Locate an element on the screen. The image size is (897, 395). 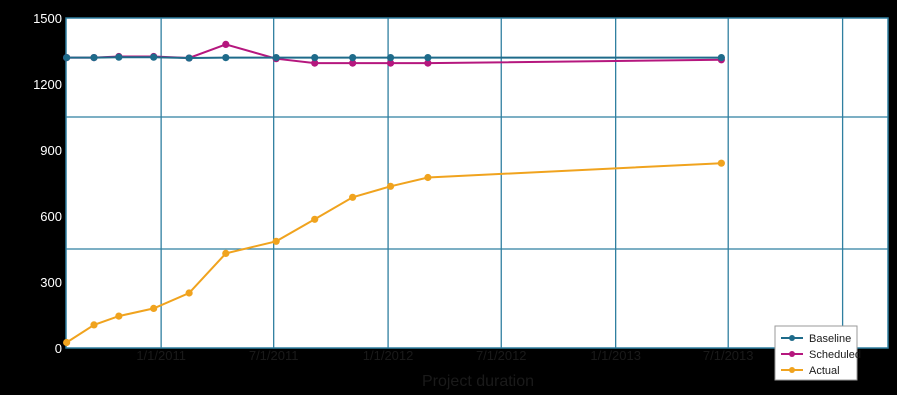
x-tick-label: 7/1/2012 is located at coordinates (501, 355).